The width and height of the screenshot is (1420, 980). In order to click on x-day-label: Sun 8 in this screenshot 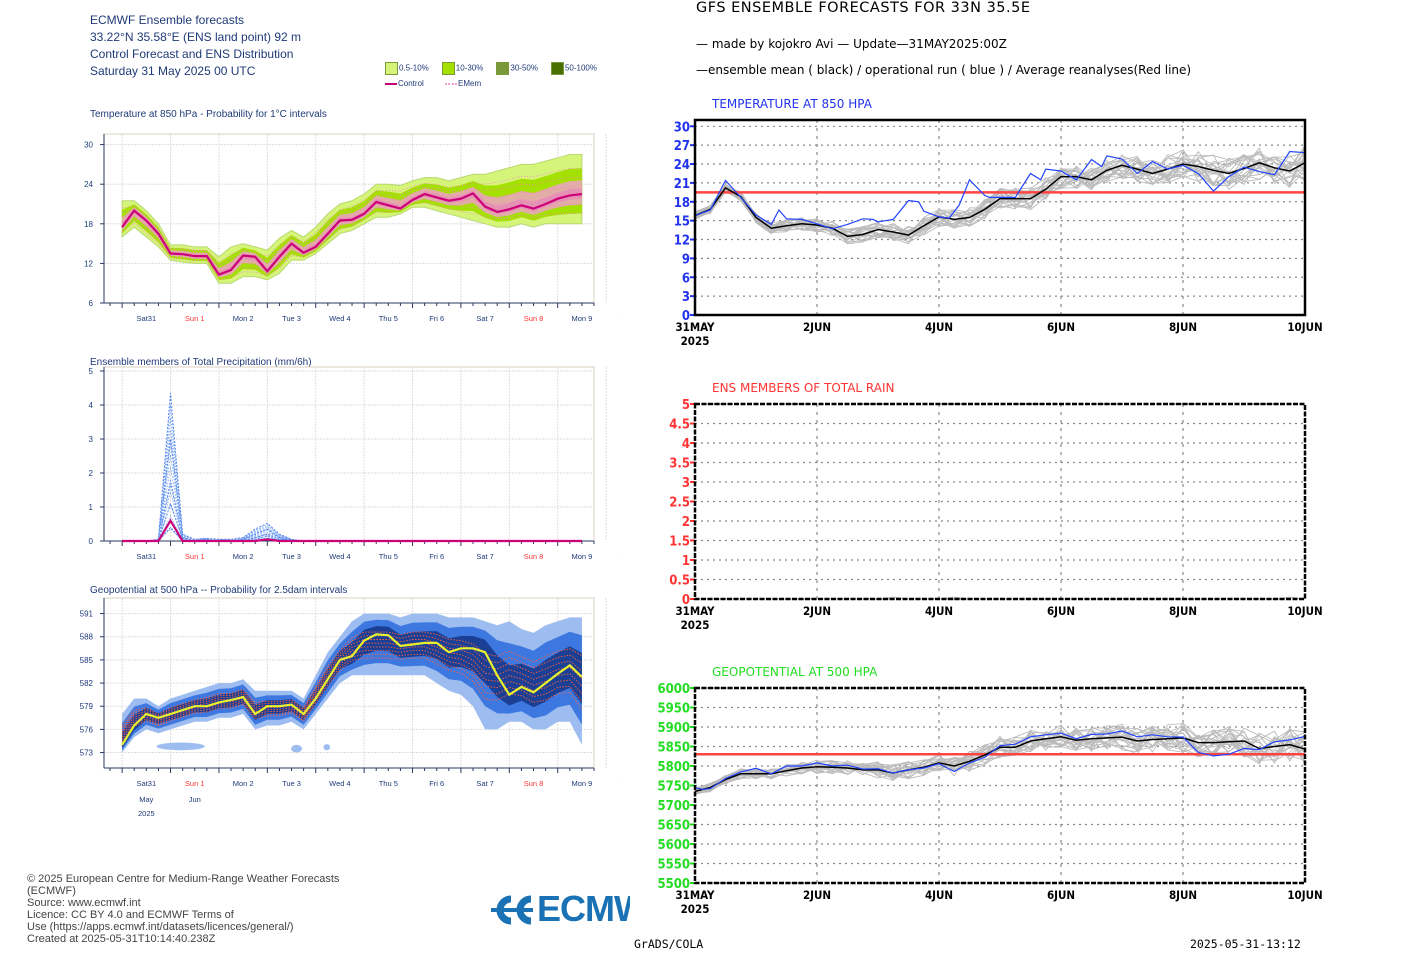, I will do `click(534, 556)`.